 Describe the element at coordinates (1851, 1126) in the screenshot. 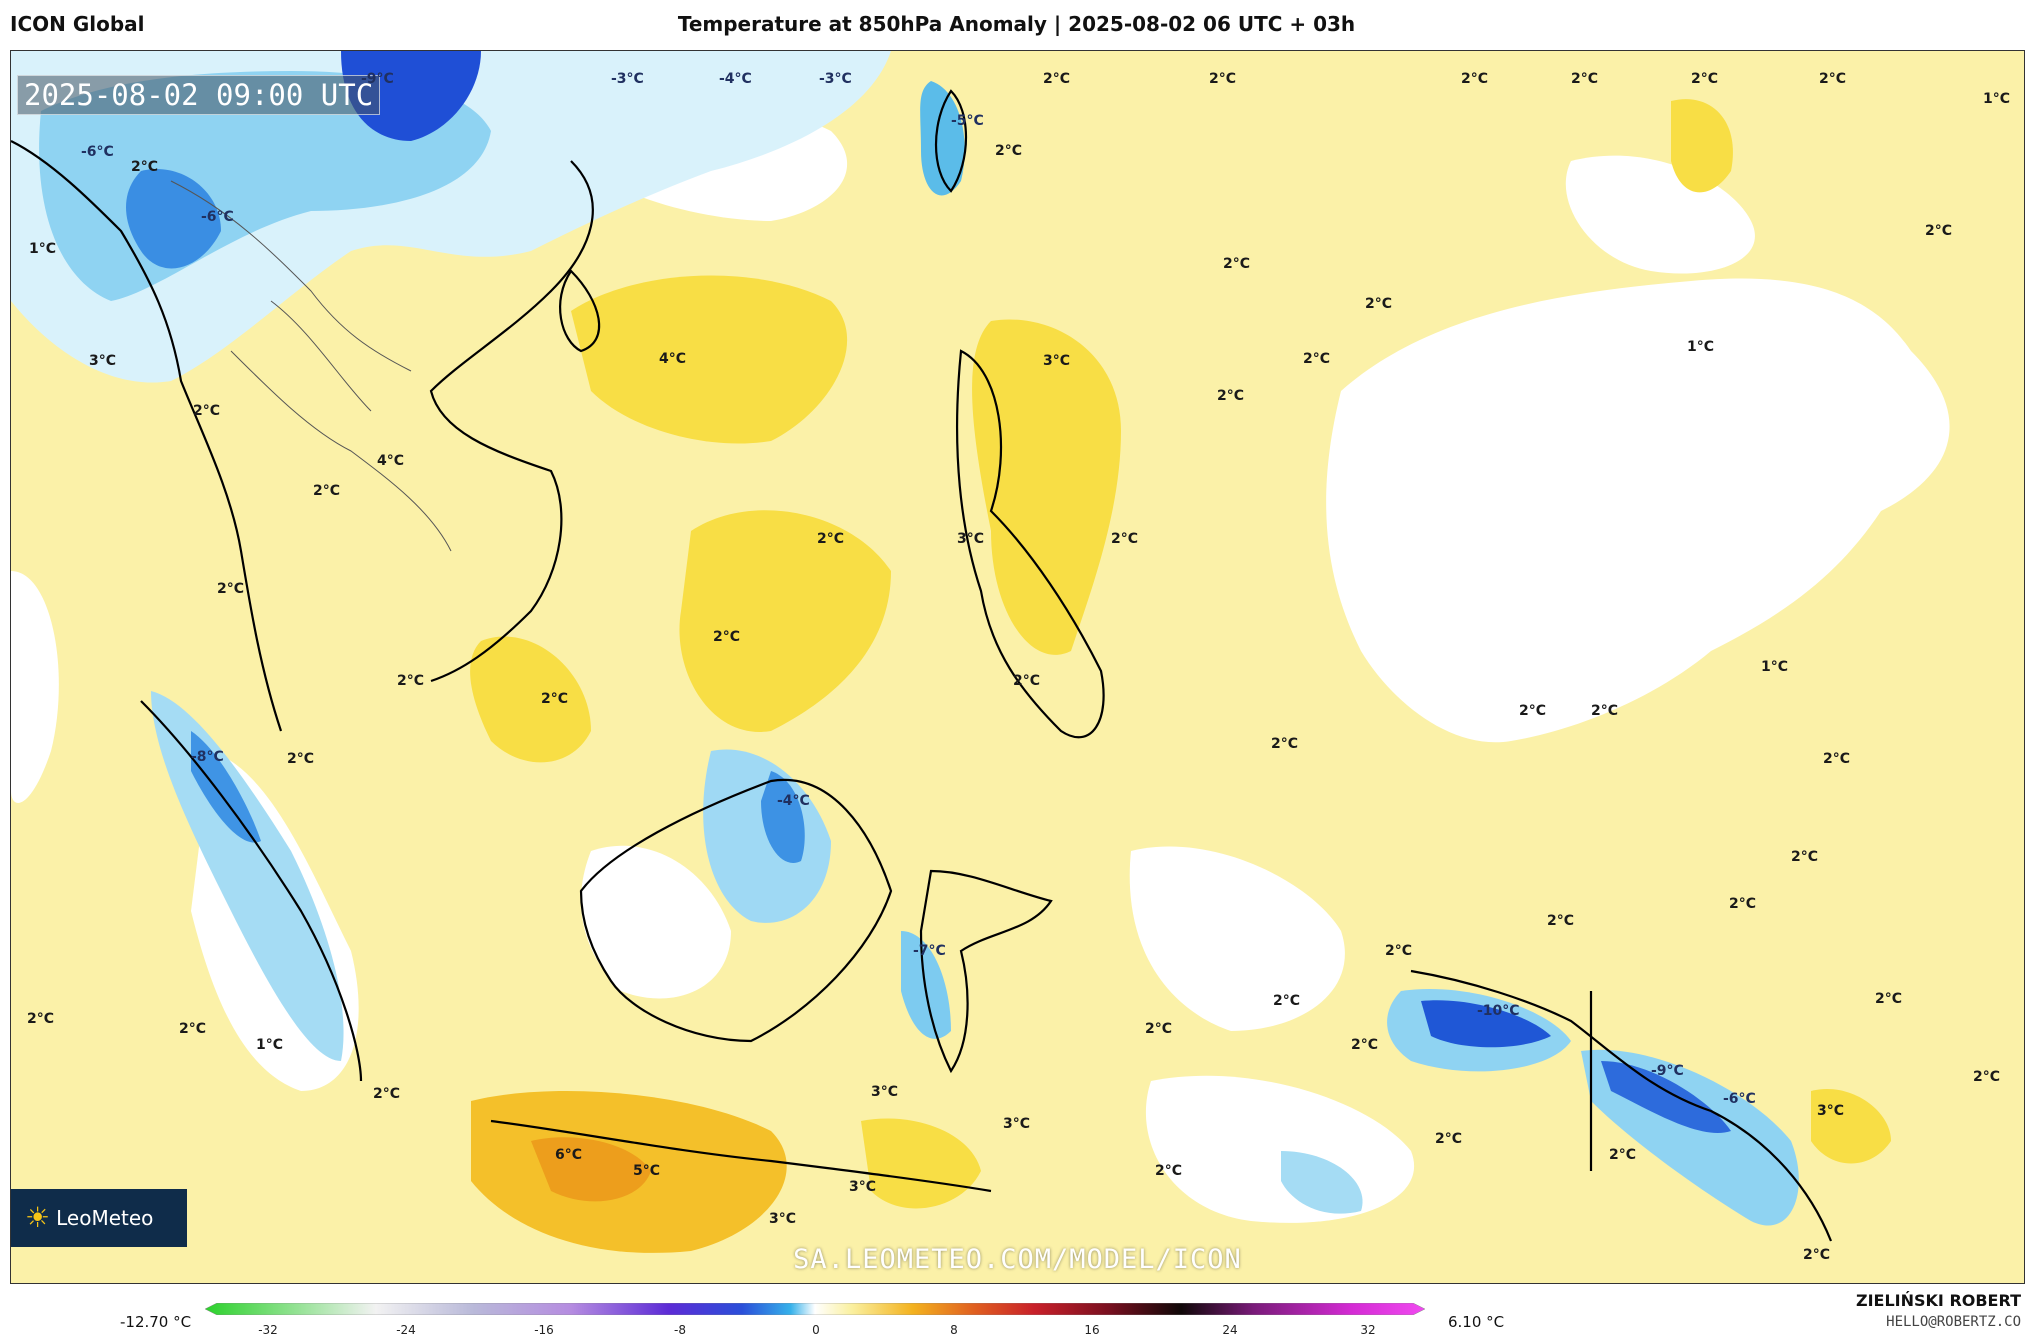

I see `warm-zone-png` at that location.